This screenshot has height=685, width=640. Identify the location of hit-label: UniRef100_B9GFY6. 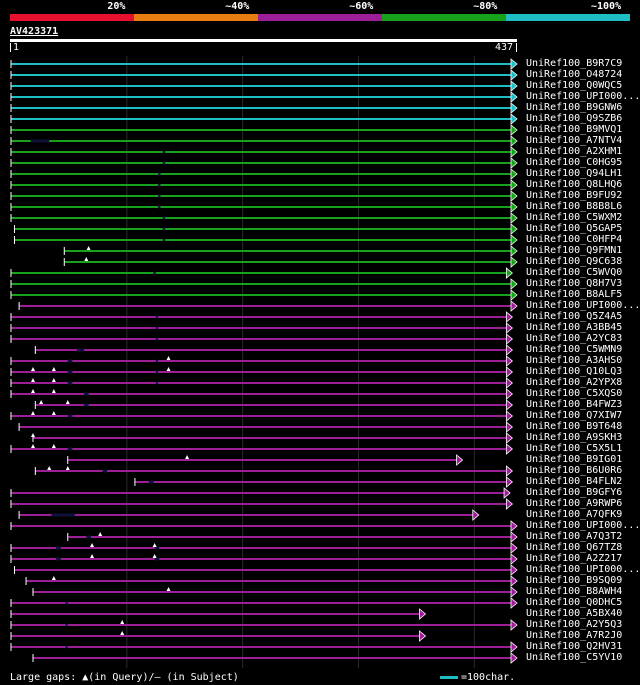
(574, 492).